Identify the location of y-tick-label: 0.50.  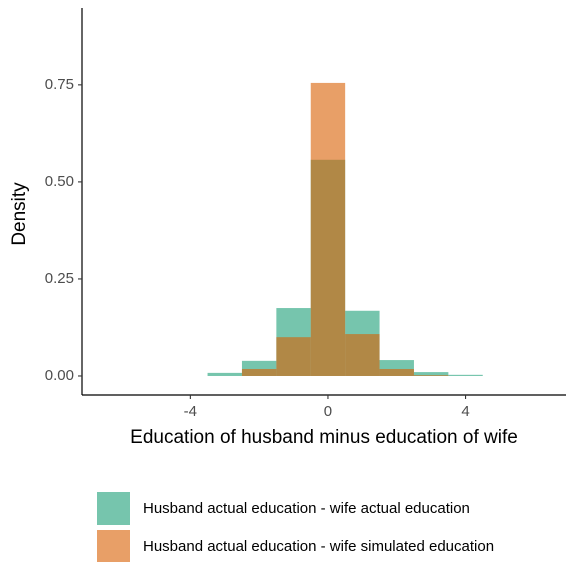
(59, 181).